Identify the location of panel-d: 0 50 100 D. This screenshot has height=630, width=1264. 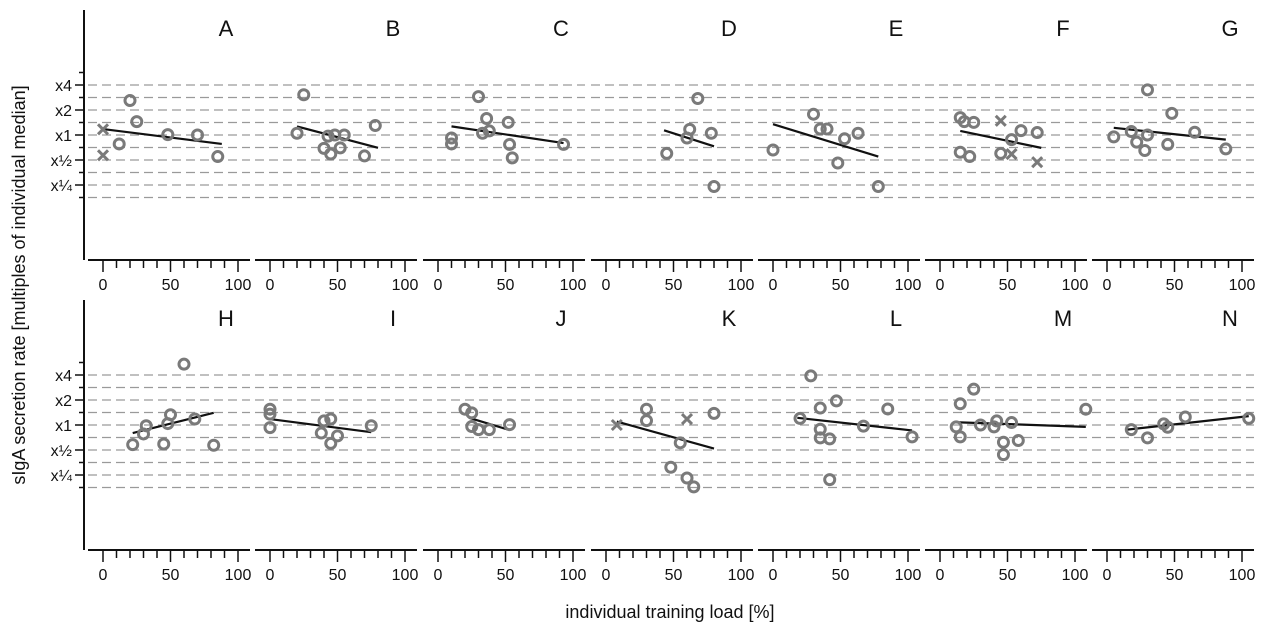
(672, 155).